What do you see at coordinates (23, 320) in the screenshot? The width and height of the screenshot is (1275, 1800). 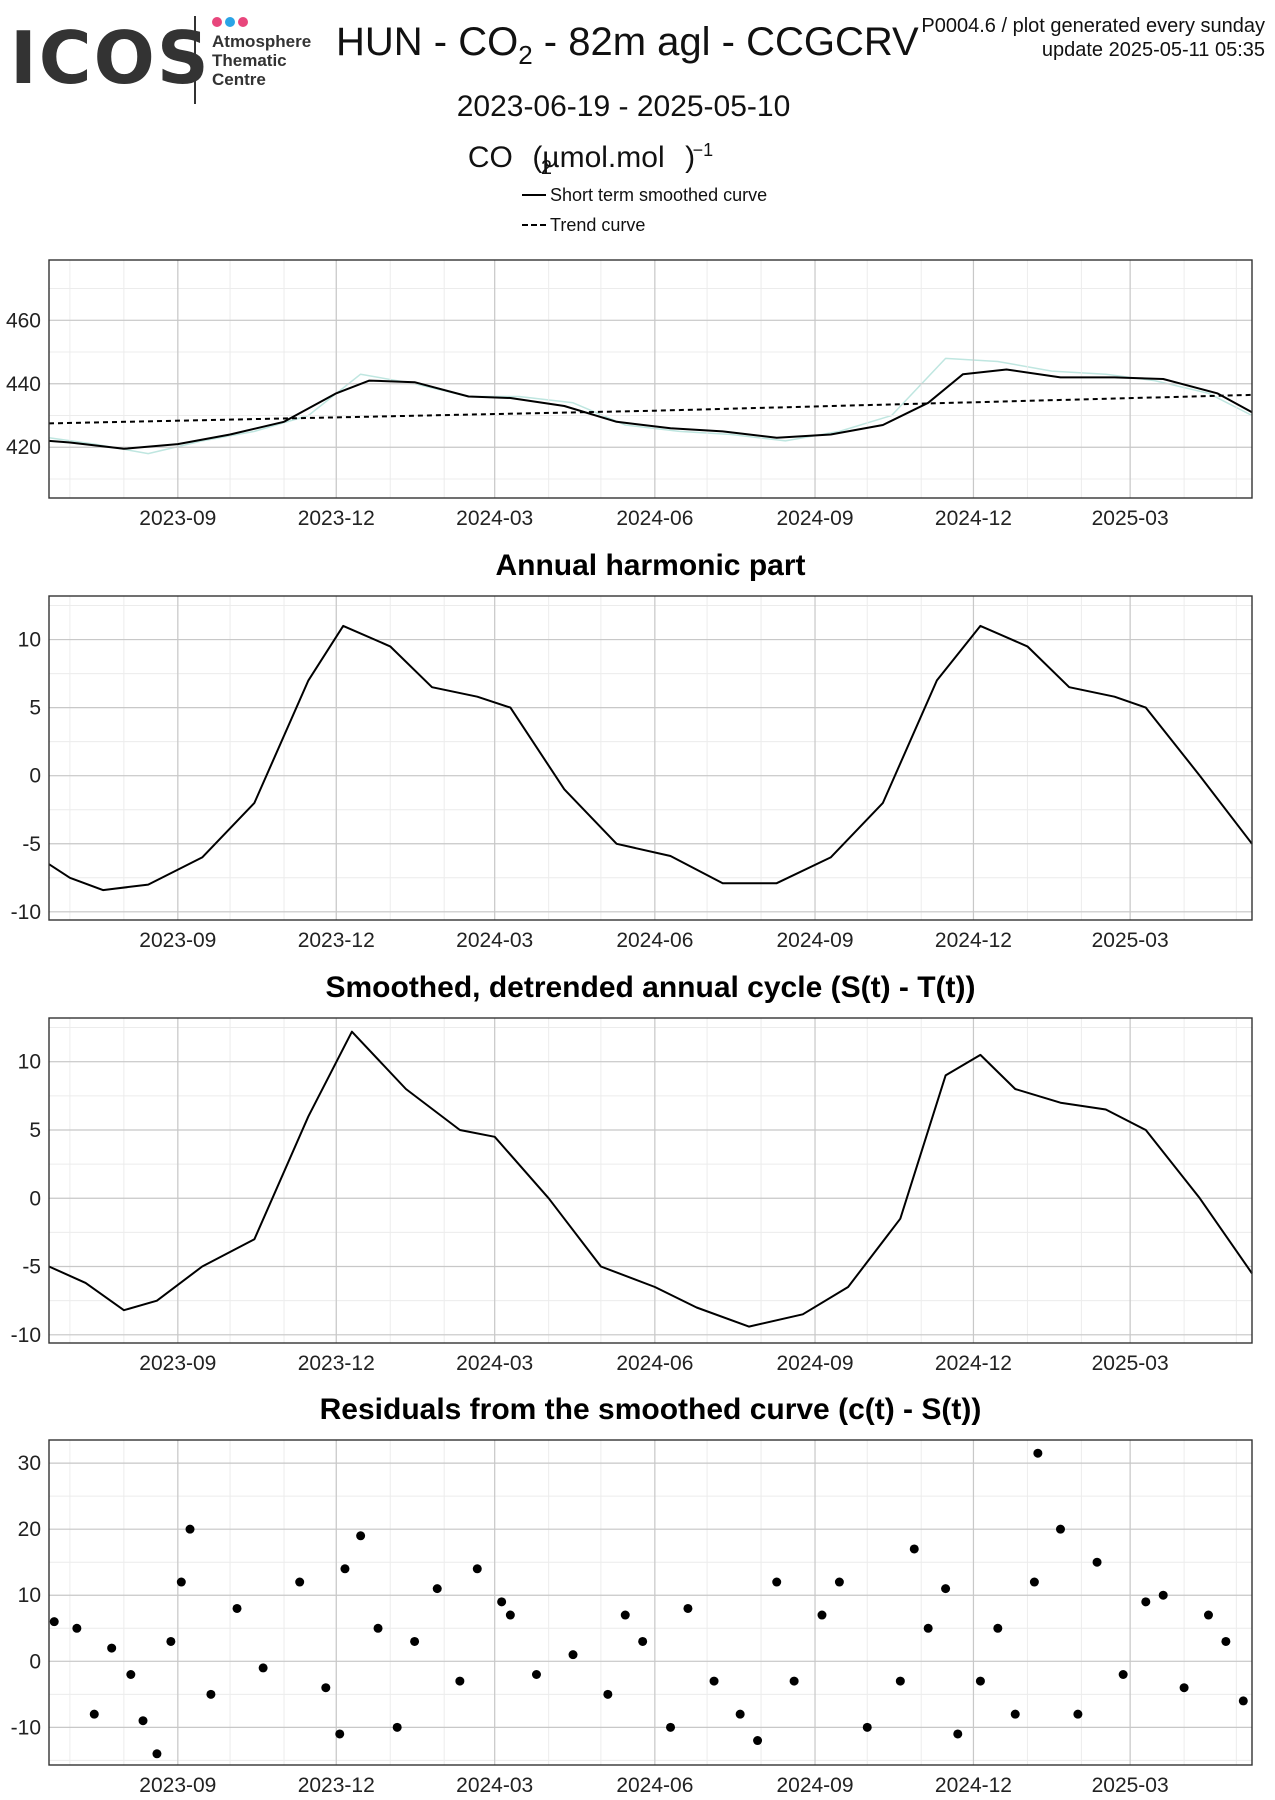 I see `y-tick-label: 460` at bounding box center [23, 320].